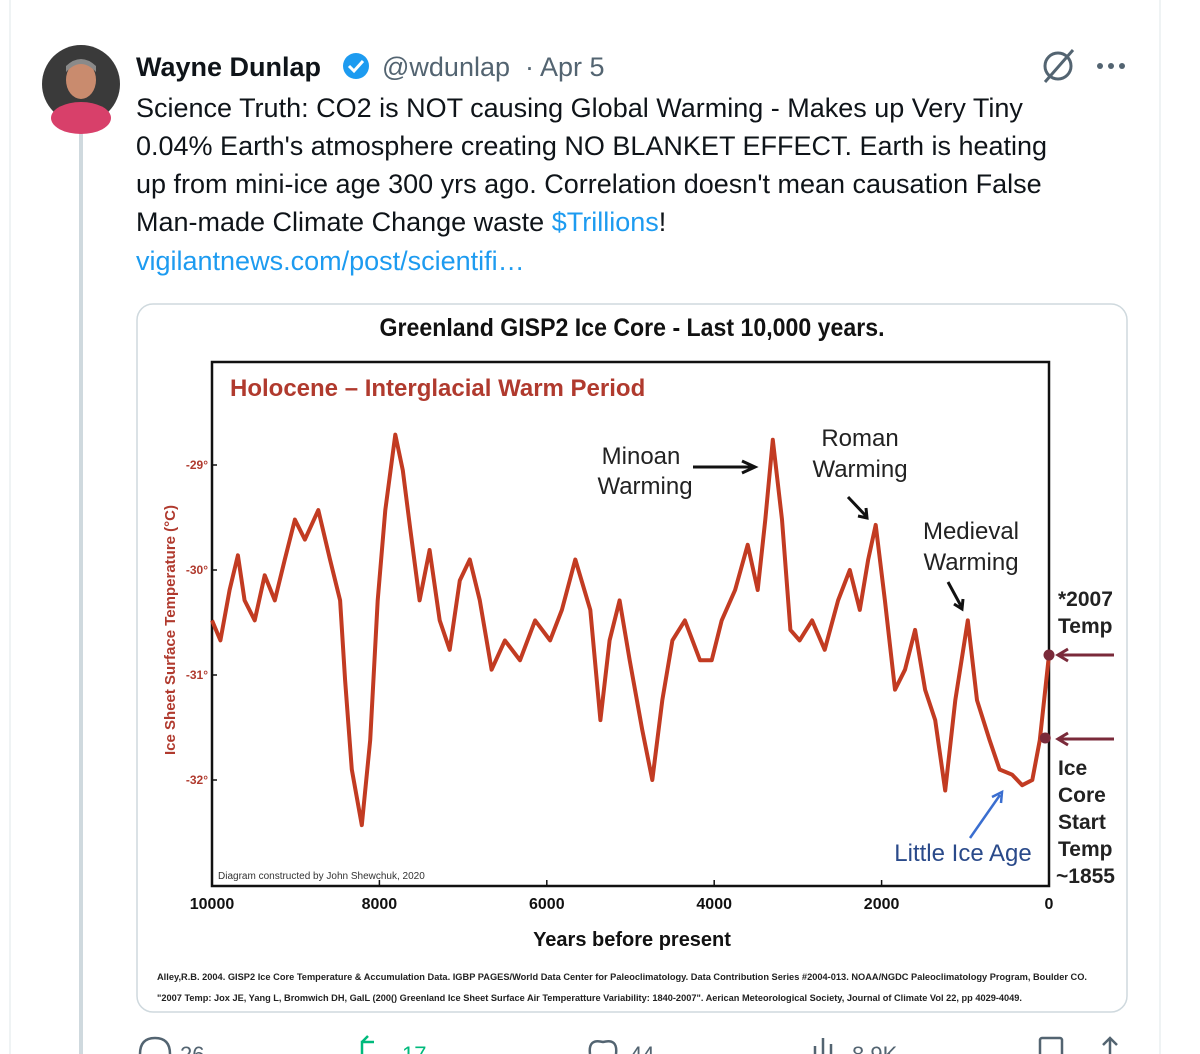 Image resolution: width=1200 pixels, height=1054 pixels. I want to click on x-tick-label: 8000, so click(380, 904).